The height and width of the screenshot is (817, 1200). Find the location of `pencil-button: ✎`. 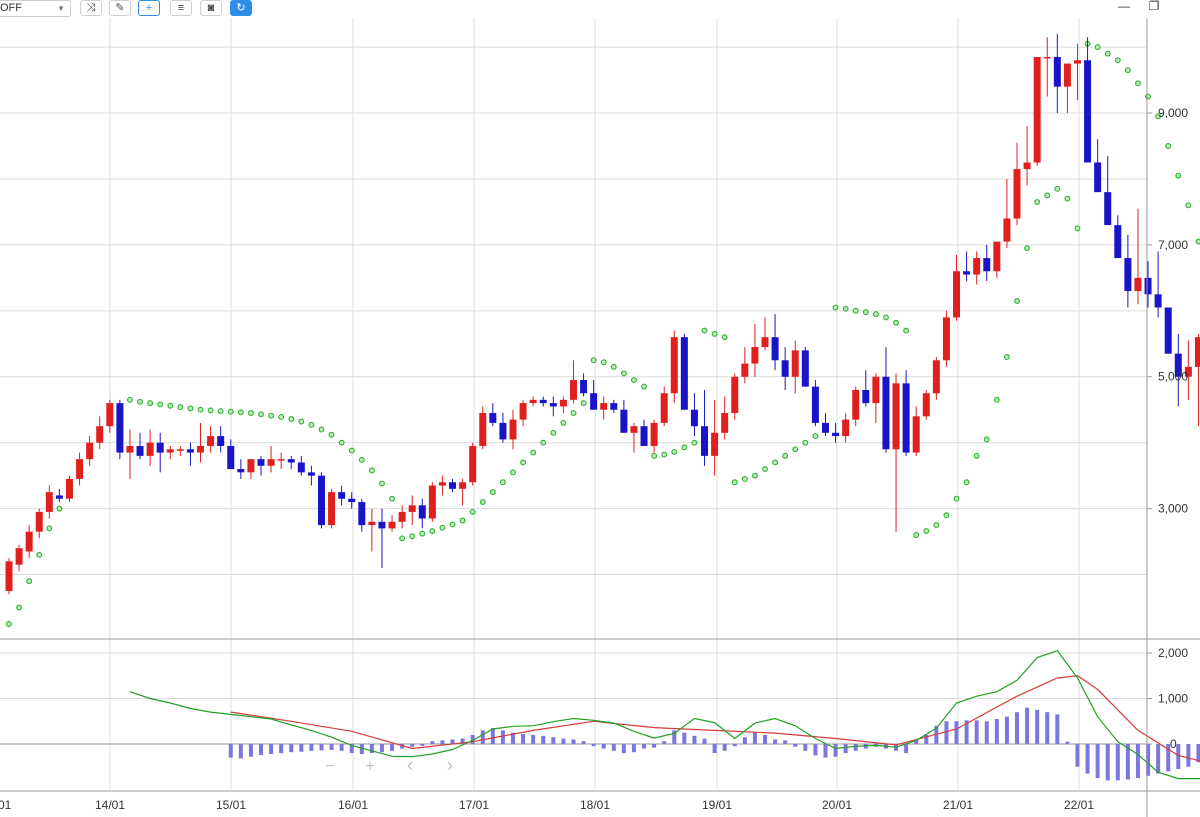

pencil-button: ✎ is located at coordinates (120, 8).